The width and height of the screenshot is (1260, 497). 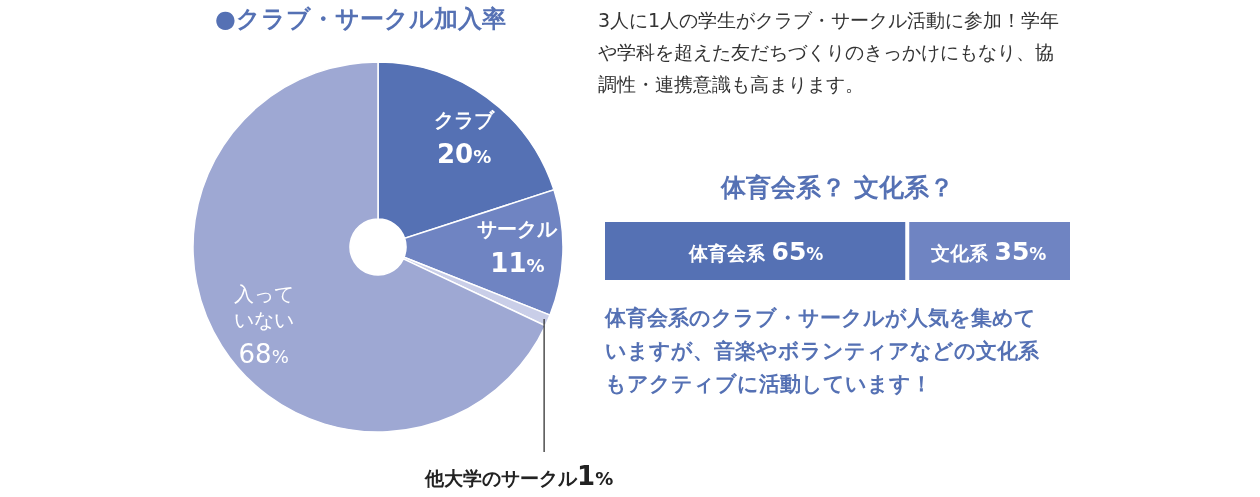 What do you see at coordinates (518, 229) in the screenshot?
I see `slice-label: サークル` at bounding box center [518, 229].